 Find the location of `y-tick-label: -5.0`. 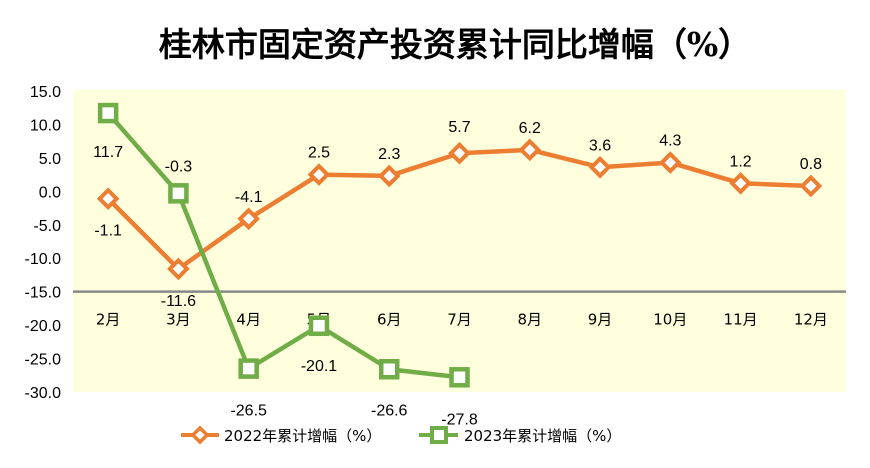

y-tick-label: -5.0 is located at coordinates (47, 226).